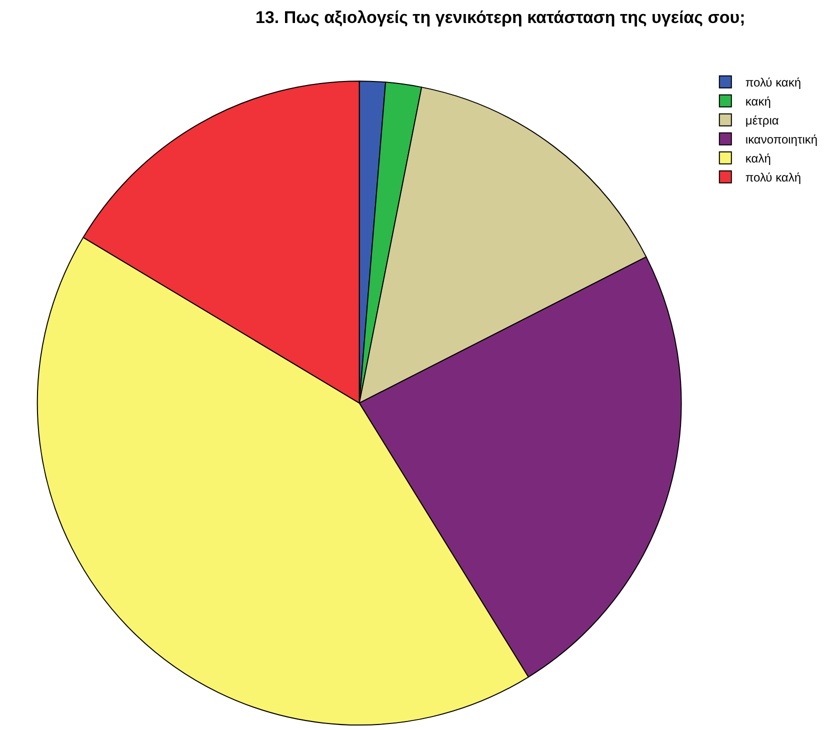 This screenshot has width=834, height=730. What do you see at coordinates (781, 139) in the screenshot?
I see `legend-label: ικανοποιητική` at bounding box center [781, 139].